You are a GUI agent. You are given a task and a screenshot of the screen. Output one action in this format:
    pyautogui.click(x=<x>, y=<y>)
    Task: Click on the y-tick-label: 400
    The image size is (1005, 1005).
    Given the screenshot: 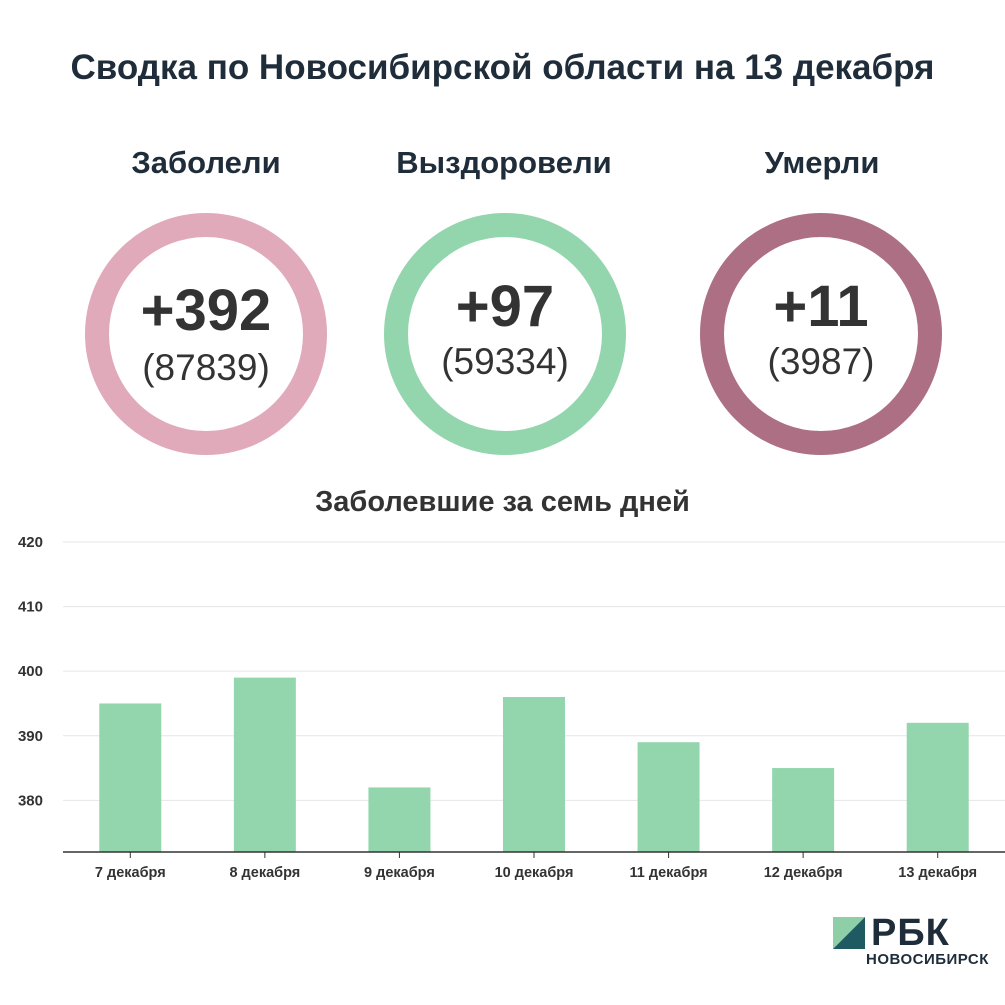 What is the action you would take?
    pyautogui.click(x=30, y=671)
    